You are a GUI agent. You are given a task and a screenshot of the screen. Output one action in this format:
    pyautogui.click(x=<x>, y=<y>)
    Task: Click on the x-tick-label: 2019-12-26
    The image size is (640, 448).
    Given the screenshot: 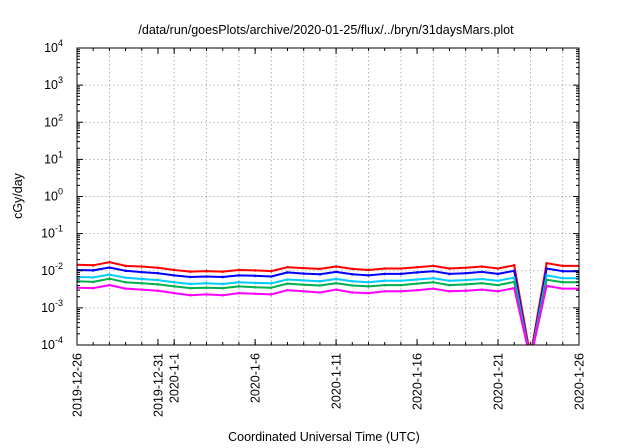 What is the action you would take?
    pyautogui.click(x=78, y=385)
    